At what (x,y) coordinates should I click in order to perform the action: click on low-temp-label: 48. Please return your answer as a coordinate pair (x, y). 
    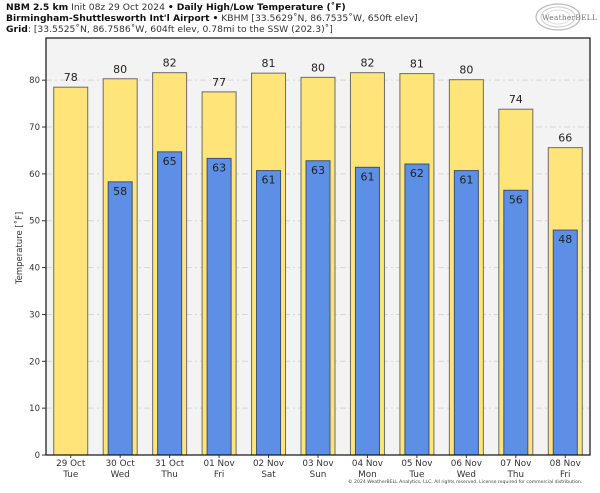
    Looking at the image, I should click on (565, 239).